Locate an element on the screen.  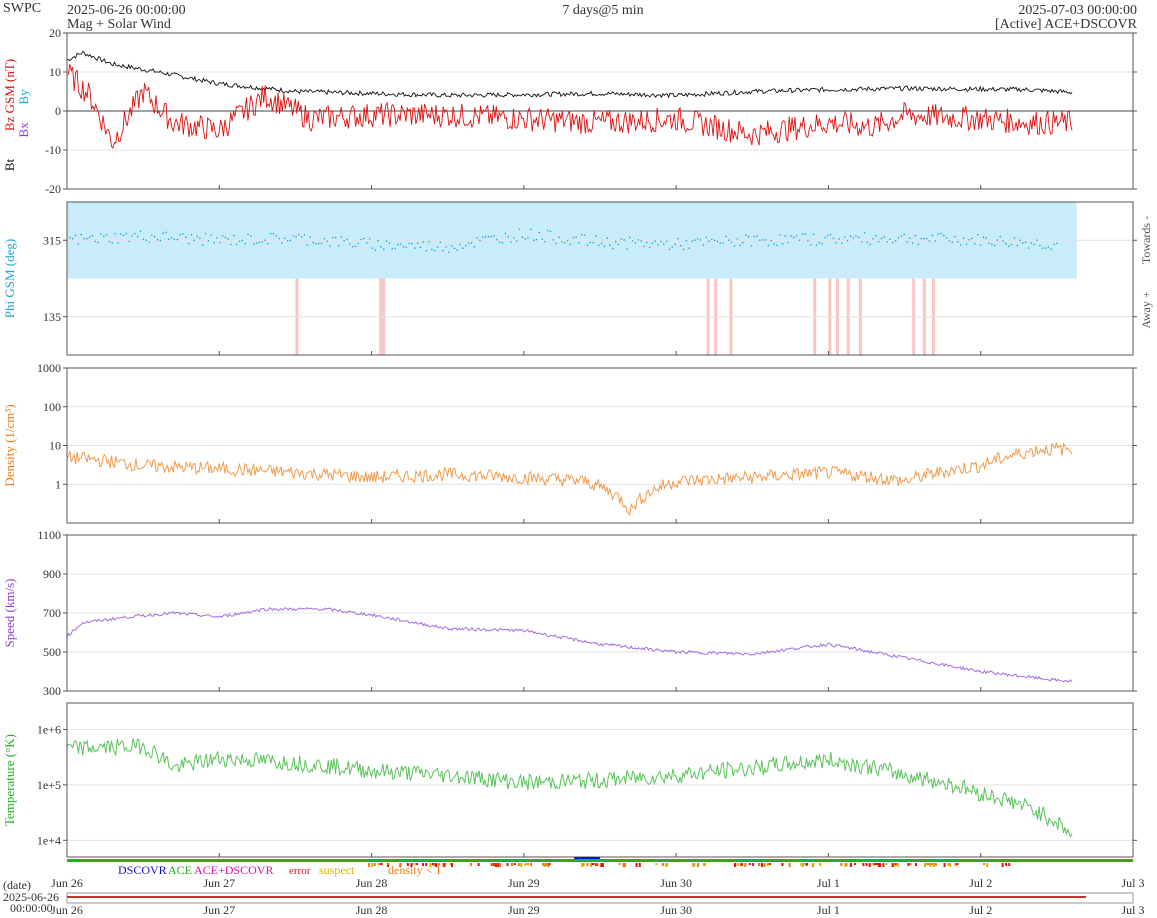
x-tick-label: Jul 3 is located at coordinates (1132, 883).